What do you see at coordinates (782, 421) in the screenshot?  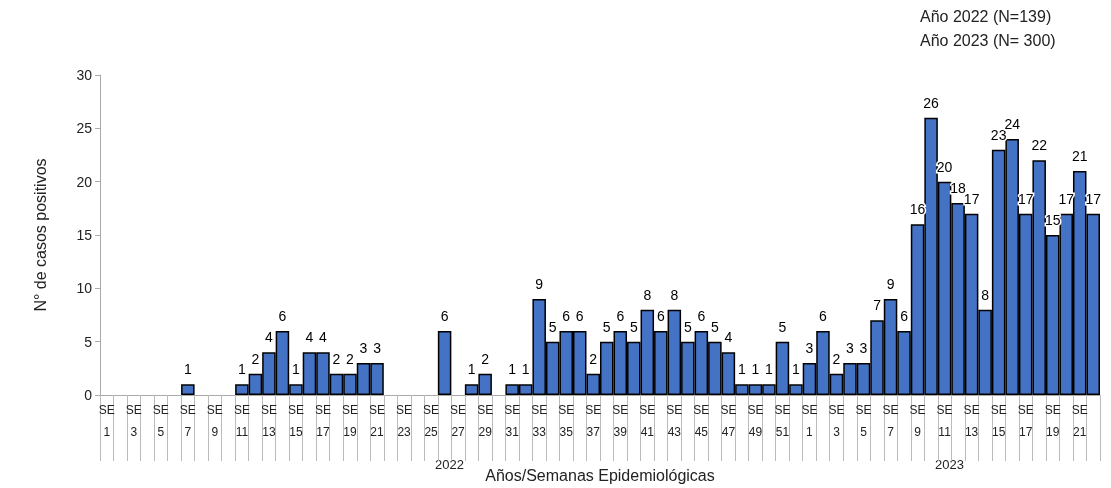 I see `x-tick-label: SE 51` at bounding box center [782, 421].